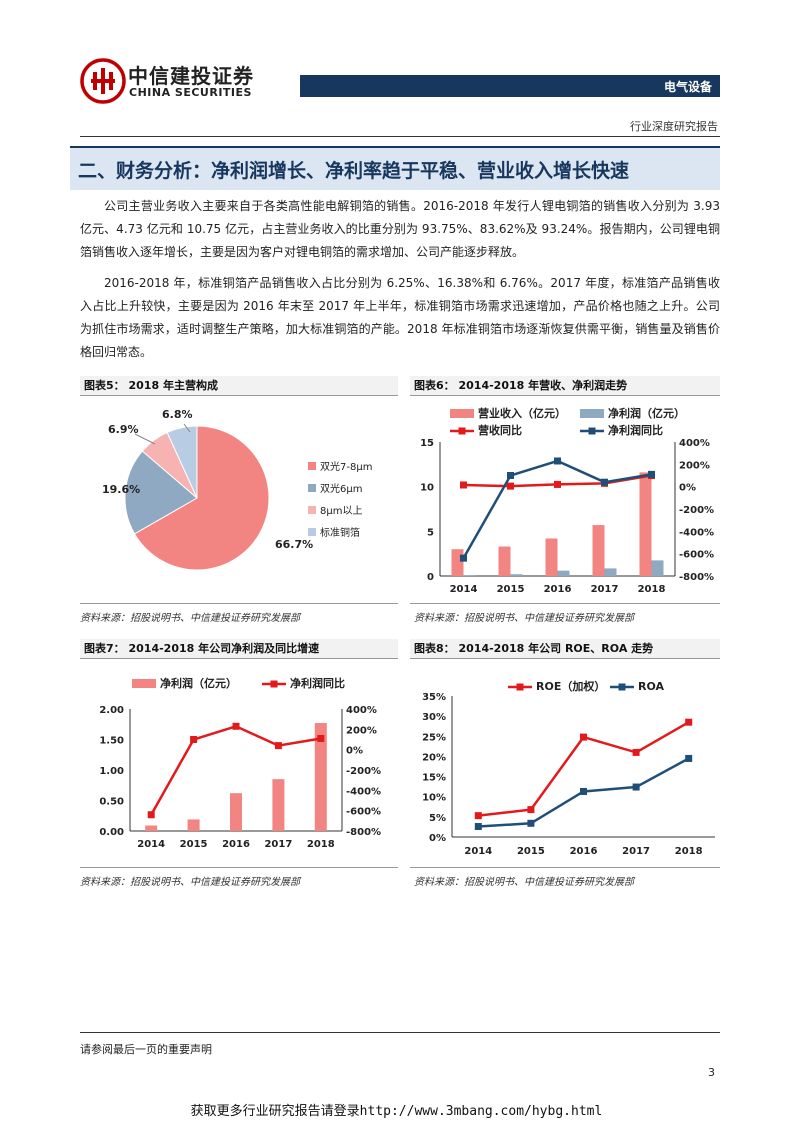  I want to click on y-tick-label: 5, so click(430, 532).